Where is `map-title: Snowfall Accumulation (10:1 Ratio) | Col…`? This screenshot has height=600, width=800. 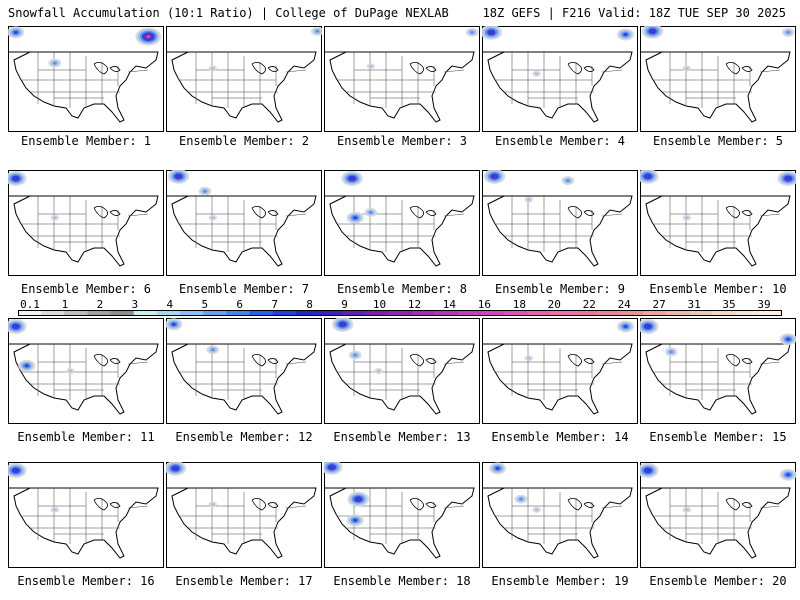 map-title: Snowfall Accumulation (10:1 Ratio) | Col… is located at coordinates (228, 13).